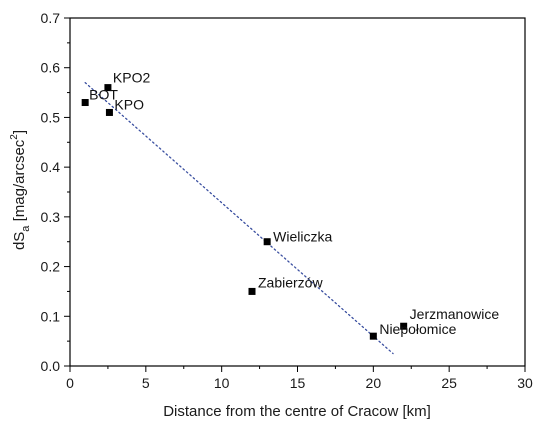  Describe the element at coordinates (298, 383) in the screenshot. I see `x-tick-label: 15` at that location.